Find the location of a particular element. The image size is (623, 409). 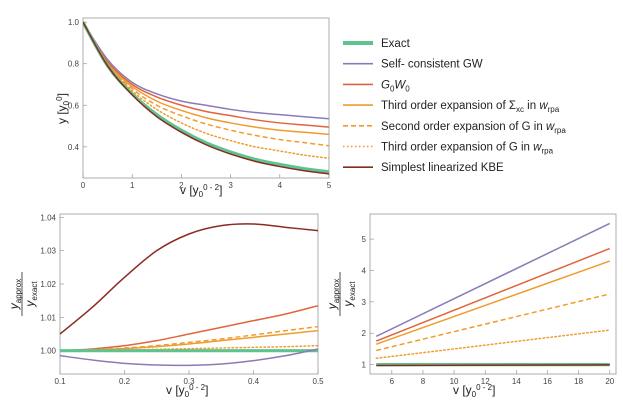

bottom-right-series-g0w0 is located at coordinates (493, 294).